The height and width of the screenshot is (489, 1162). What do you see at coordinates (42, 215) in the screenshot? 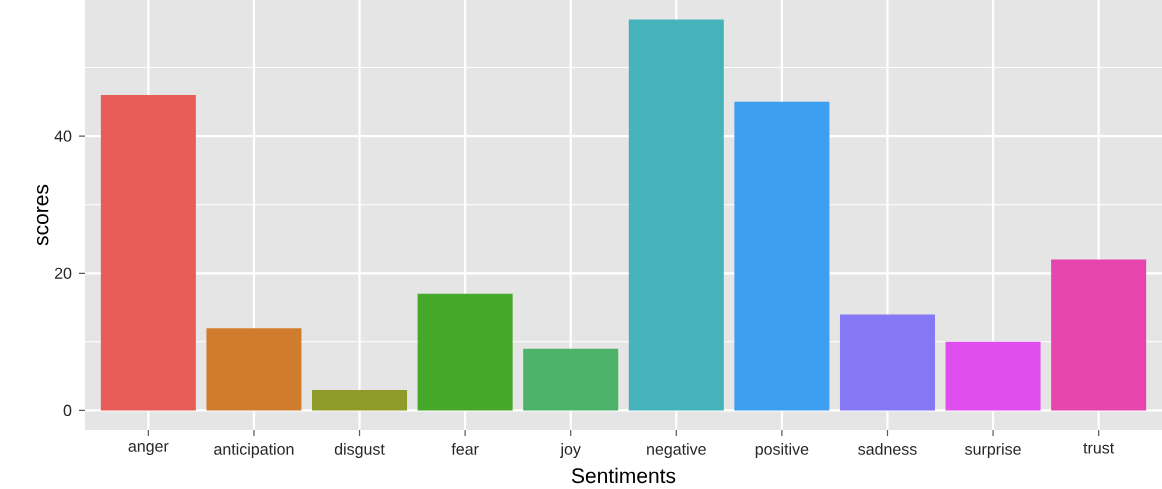
I see `y-axis-title: scores` at bounding box center [42, 215].